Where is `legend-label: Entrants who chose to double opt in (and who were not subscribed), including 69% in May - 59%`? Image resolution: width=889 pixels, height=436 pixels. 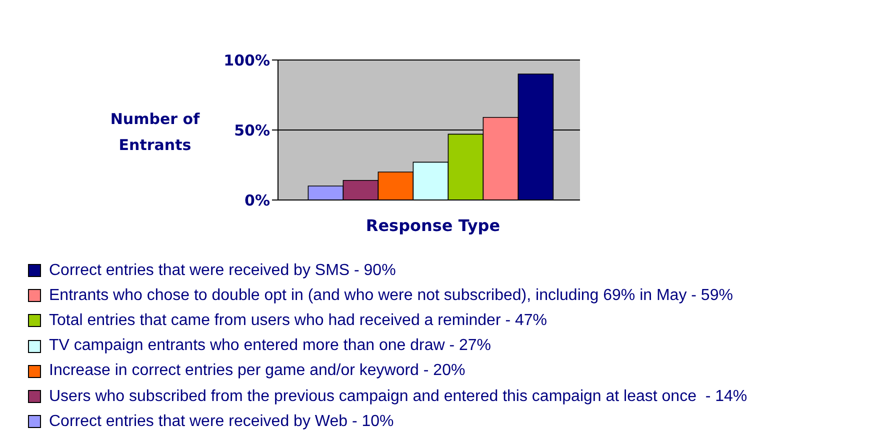
legend-label: Entrants who chose to double opt in (and who were not subscribed), including 69% in May - 59% is located at coordinates (391, 295).